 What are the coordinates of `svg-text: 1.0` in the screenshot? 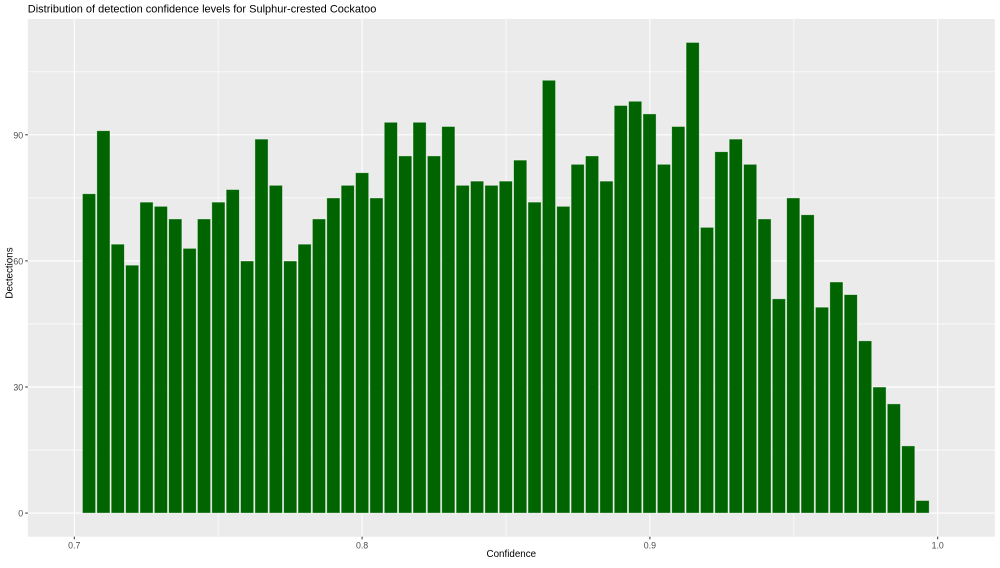 It's located at (938, 545).